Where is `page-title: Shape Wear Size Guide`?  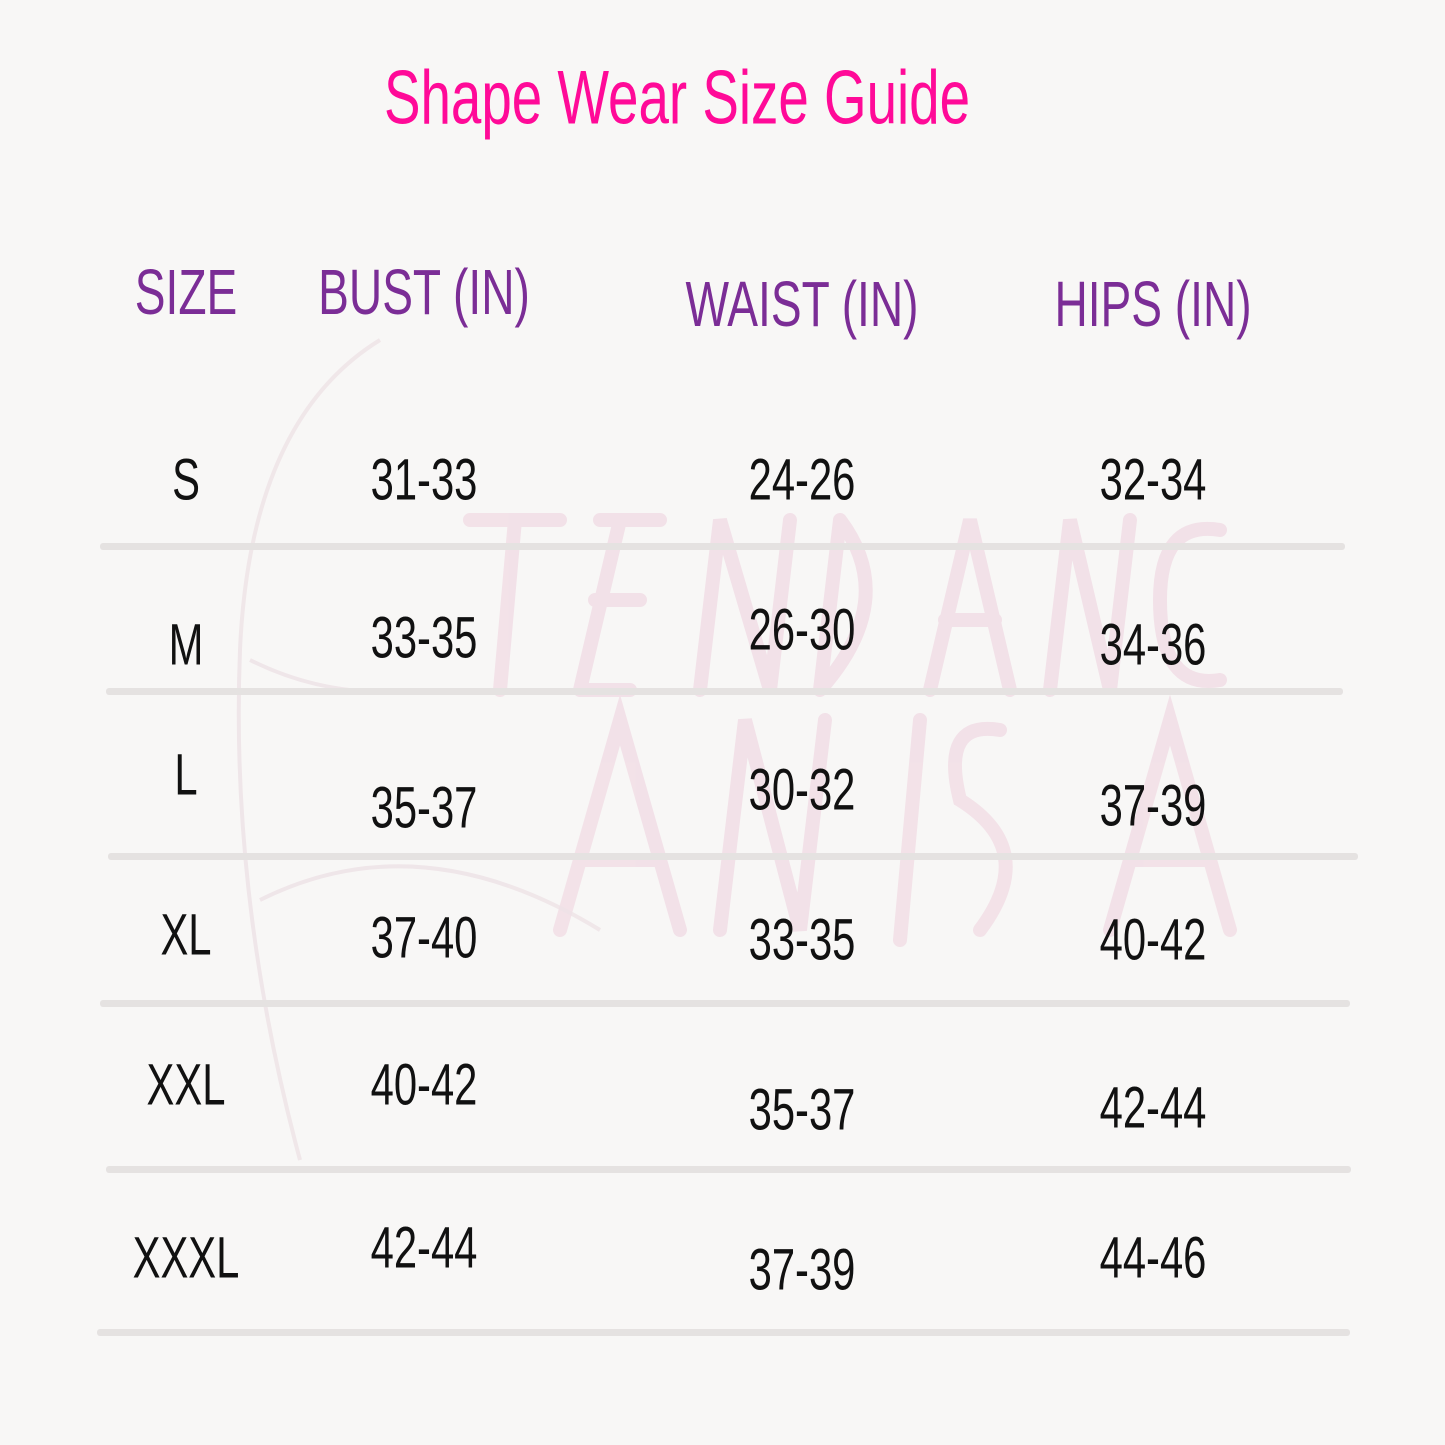 page-title: Shape Wear Size Guide is located at coordinates (677, 98).